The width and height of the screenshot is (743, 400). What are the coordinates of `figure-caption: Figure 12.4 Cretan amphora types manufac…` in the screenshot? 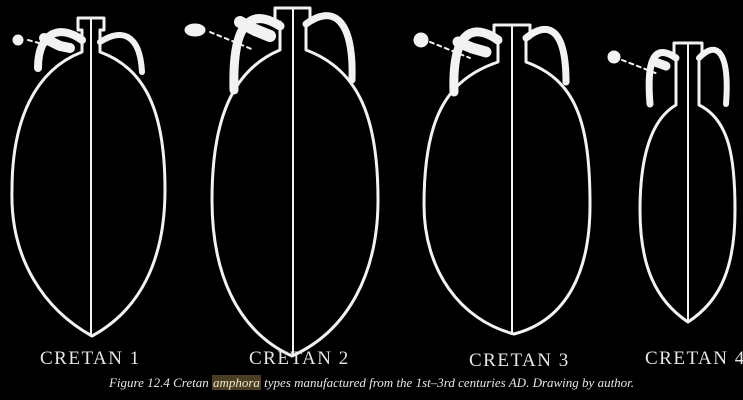 It's located at (371, 382).